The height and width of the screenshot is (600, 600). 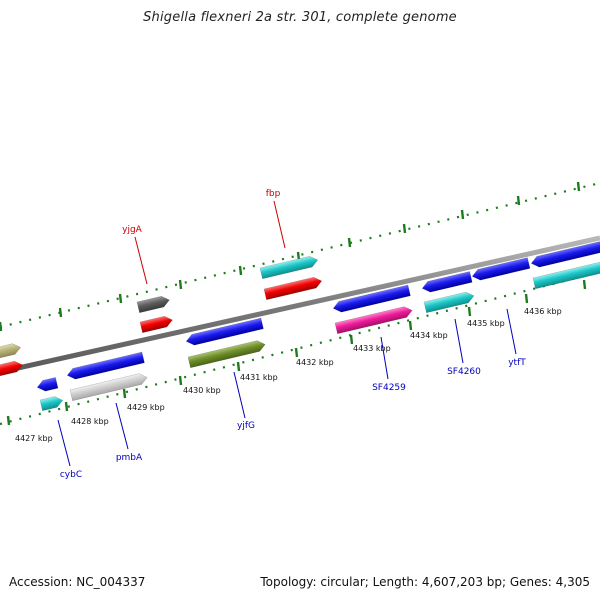 What do you see at coordinates (51, 404) in the screenshot?
I see `cybC-feature` at bounding box center [51, 404].